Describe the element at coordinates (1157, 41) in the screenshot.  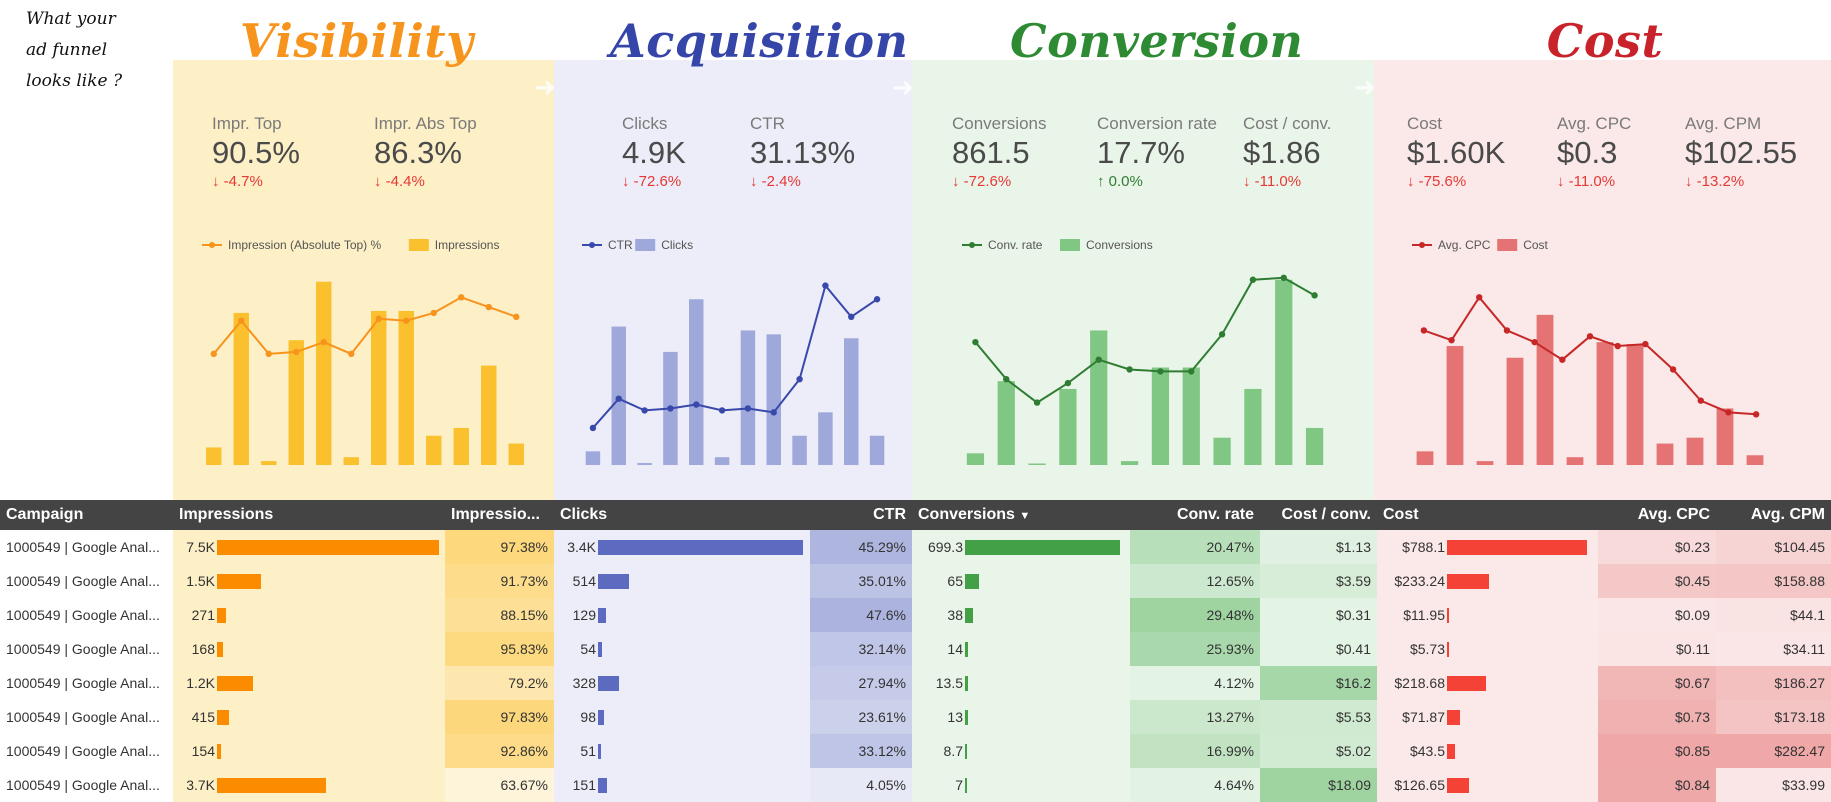
I see `section-title-conversion: Conversion` at that location.